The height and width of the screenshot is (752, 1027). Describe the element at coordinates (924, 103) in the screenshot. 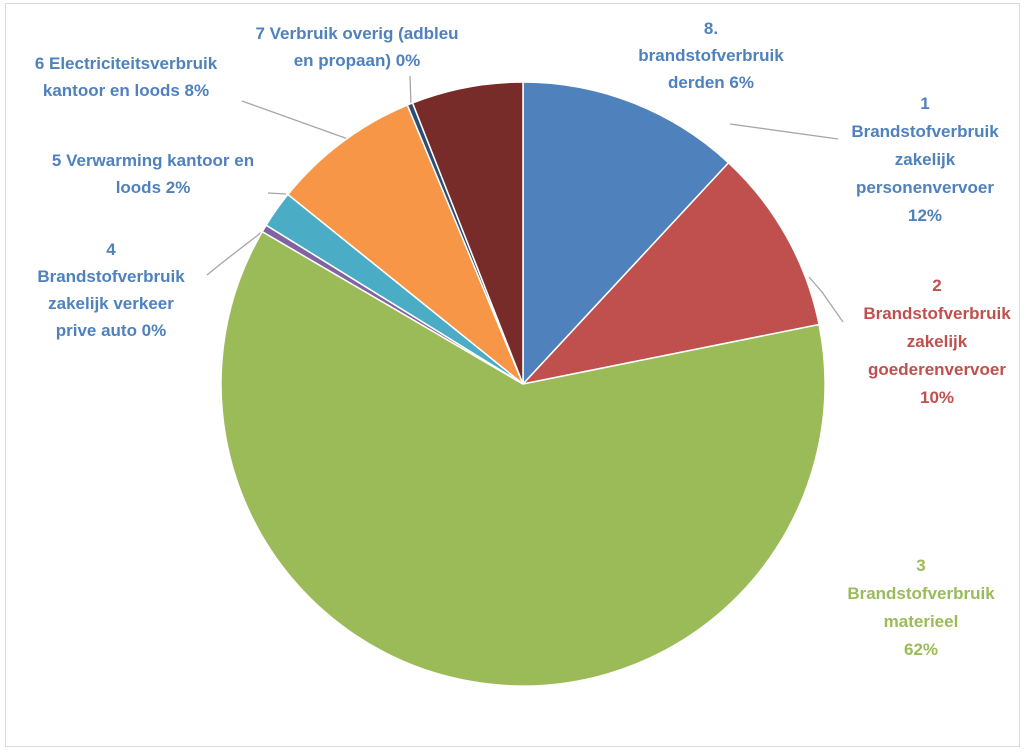

I see `slice-label-1-line-1: 1` at that location.